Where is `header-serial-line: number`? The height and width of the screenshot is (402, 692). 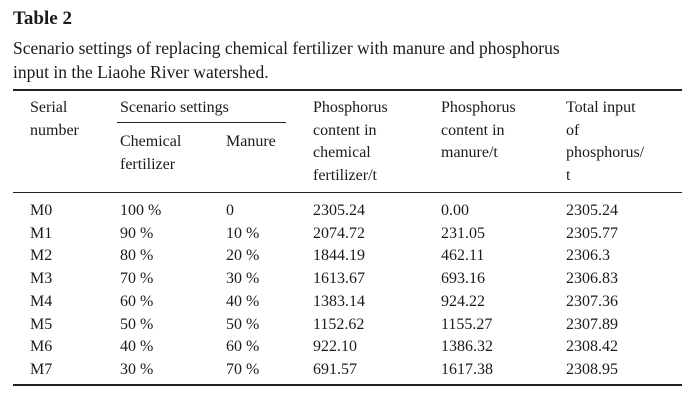 header-serial-line: number is located at coordinates (54, 130).